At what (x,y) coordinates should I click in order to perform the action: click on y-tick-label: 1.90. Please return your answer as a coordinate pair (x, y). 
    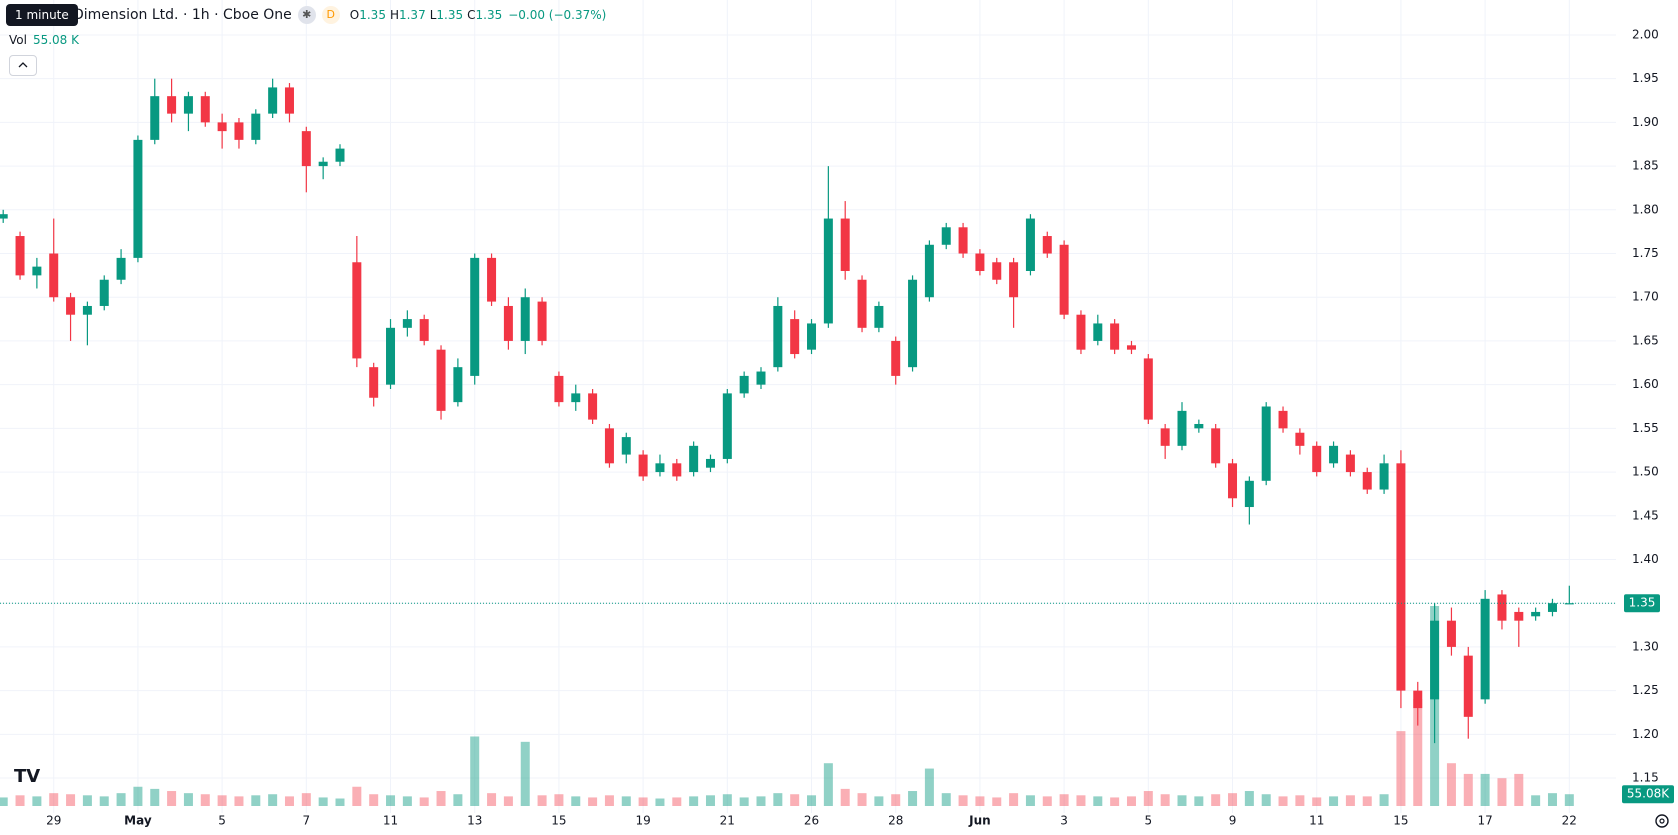
    Looking at the image, I should click on (1645, 122).